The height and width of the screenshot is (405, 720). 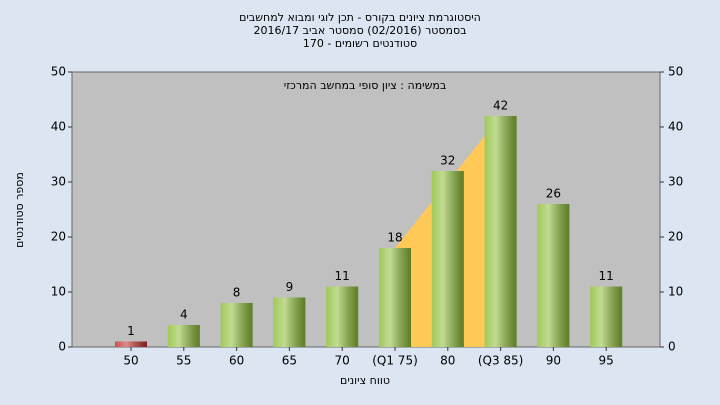 I want to click on data-label: 9, so click(x=290, y=287).